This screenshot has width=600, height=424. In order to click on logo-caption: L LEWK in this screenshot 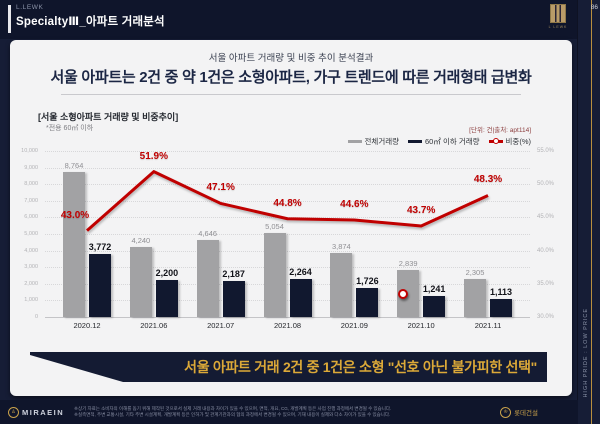, I will do `click(558, 27)`.